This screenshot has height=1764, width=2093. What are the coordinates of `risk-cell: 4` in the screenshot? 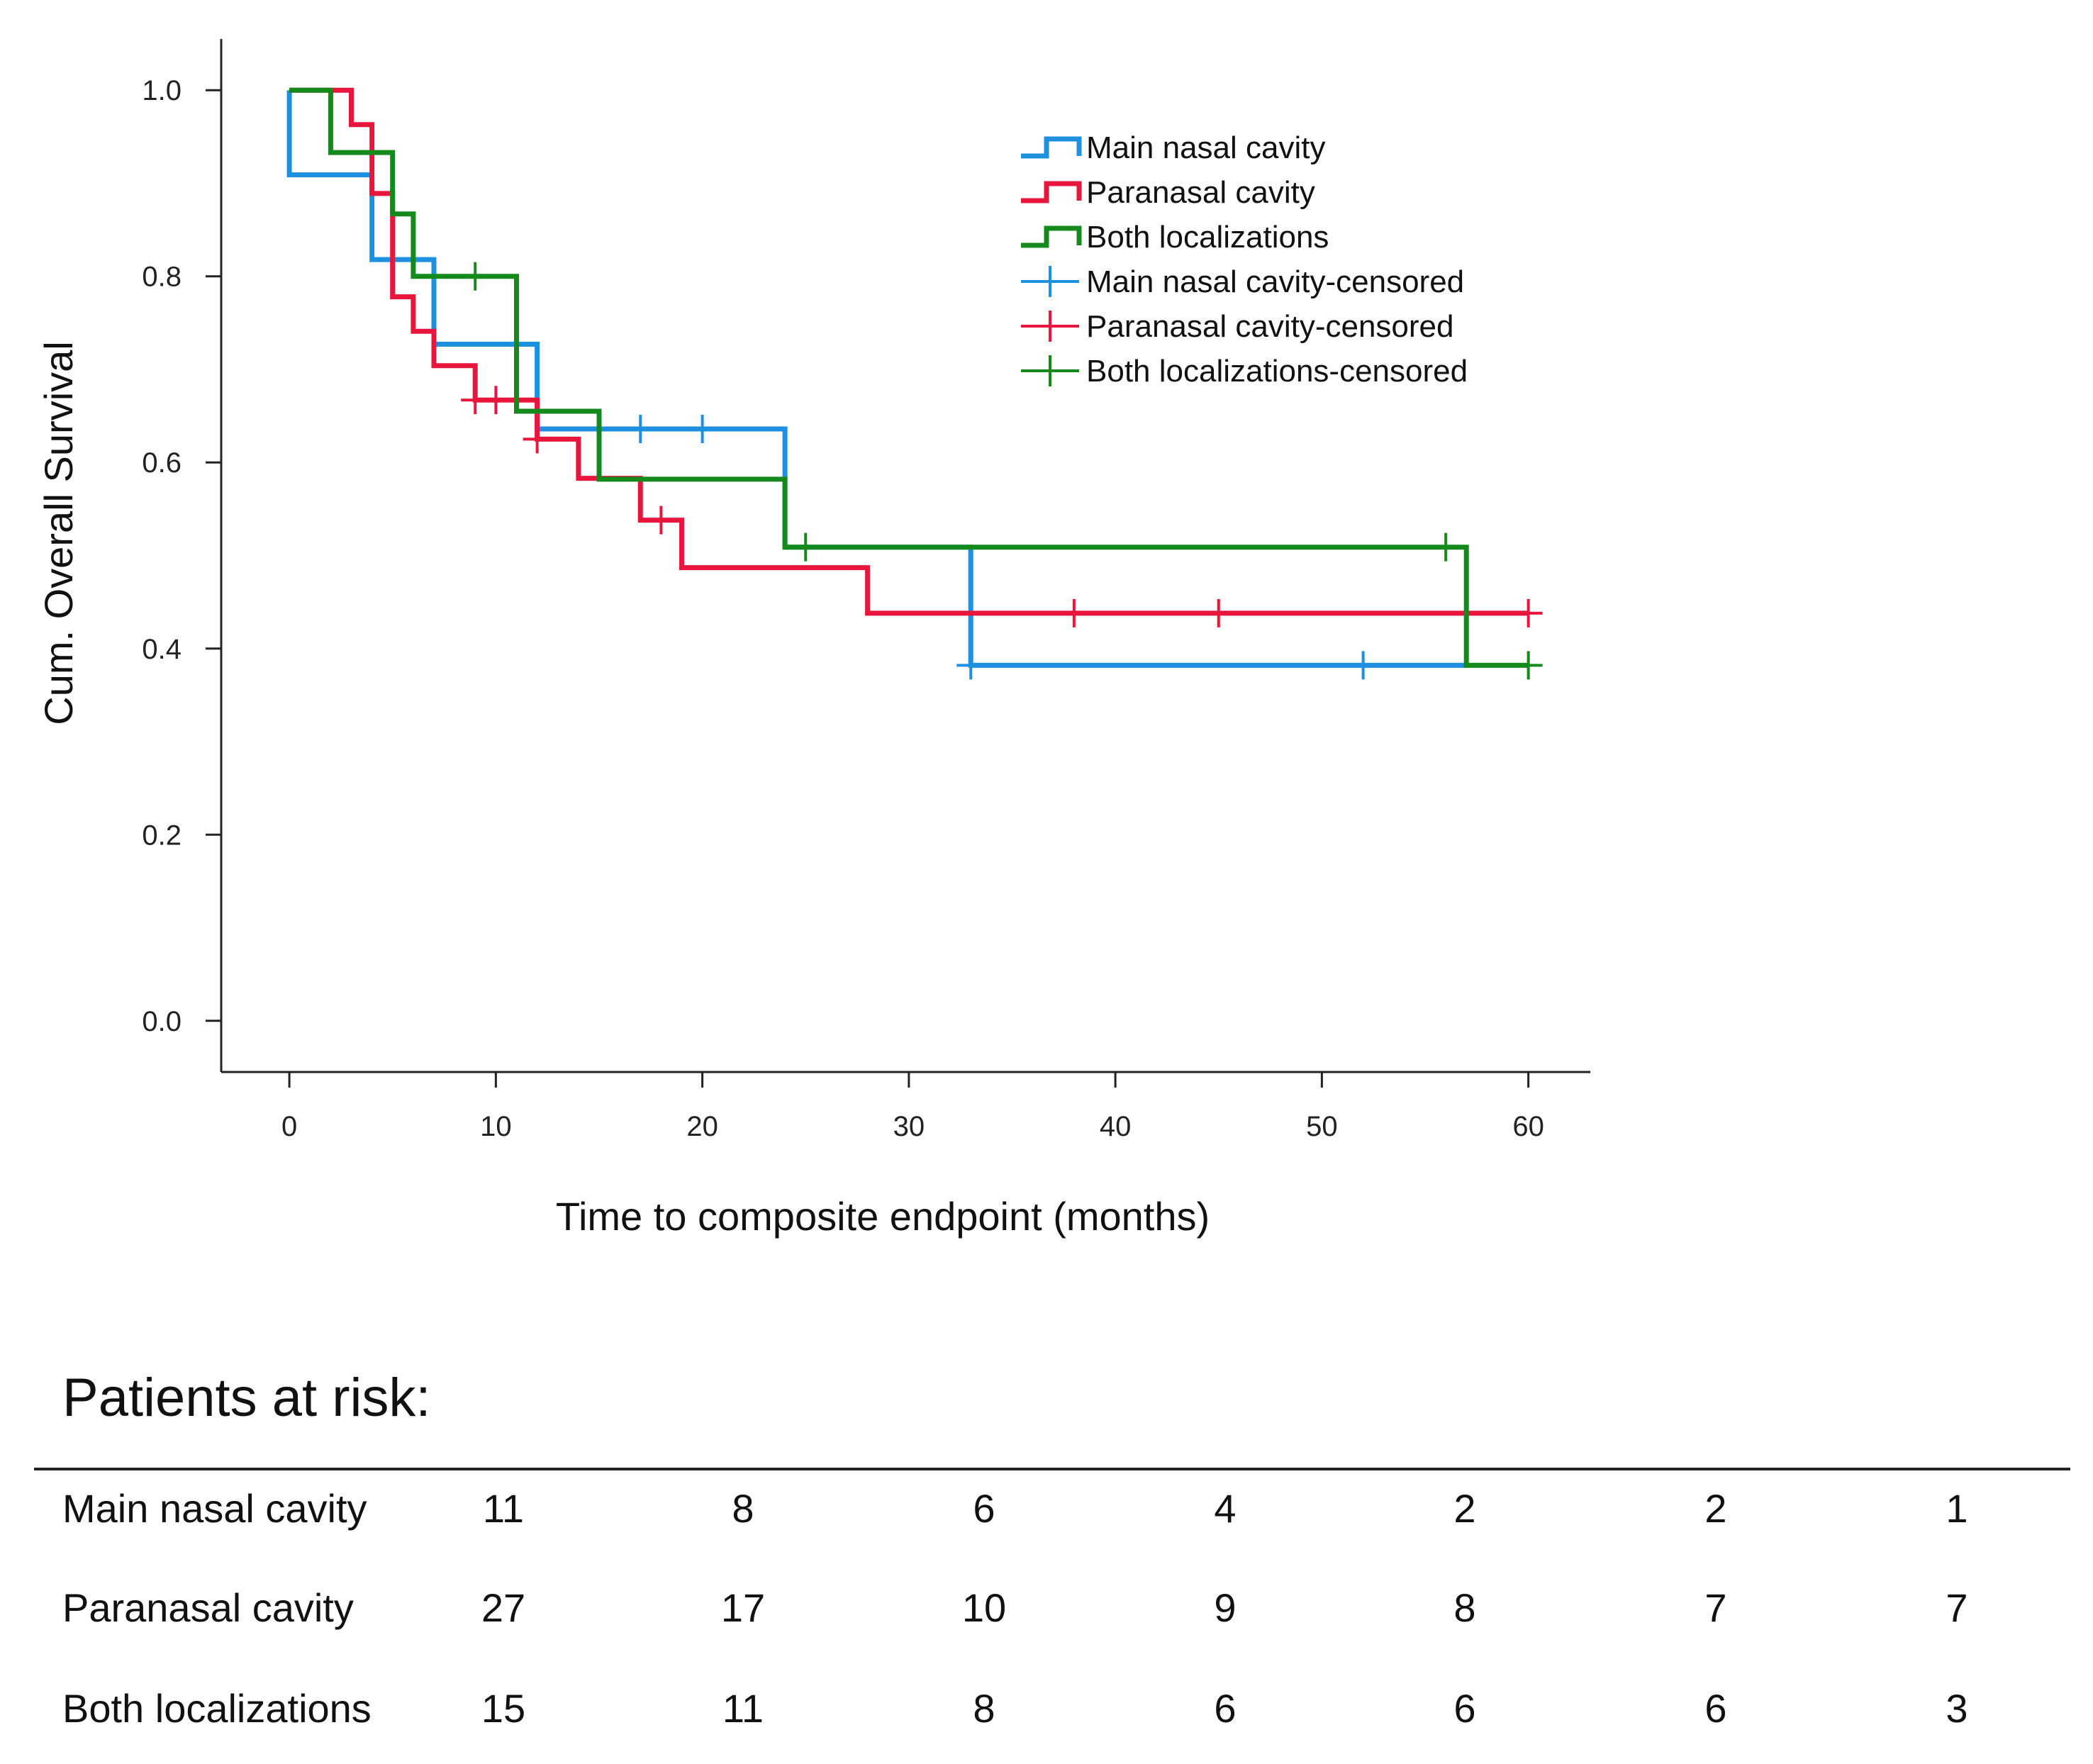 It's located at (1225, 1508).